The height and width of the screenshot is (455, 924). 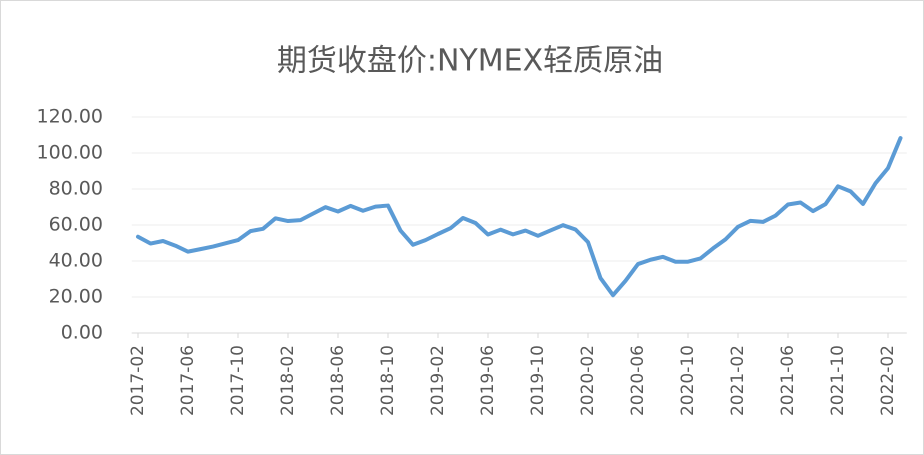 I want to click on x-tick-label: 2020-02, so click(x=588, y=380).